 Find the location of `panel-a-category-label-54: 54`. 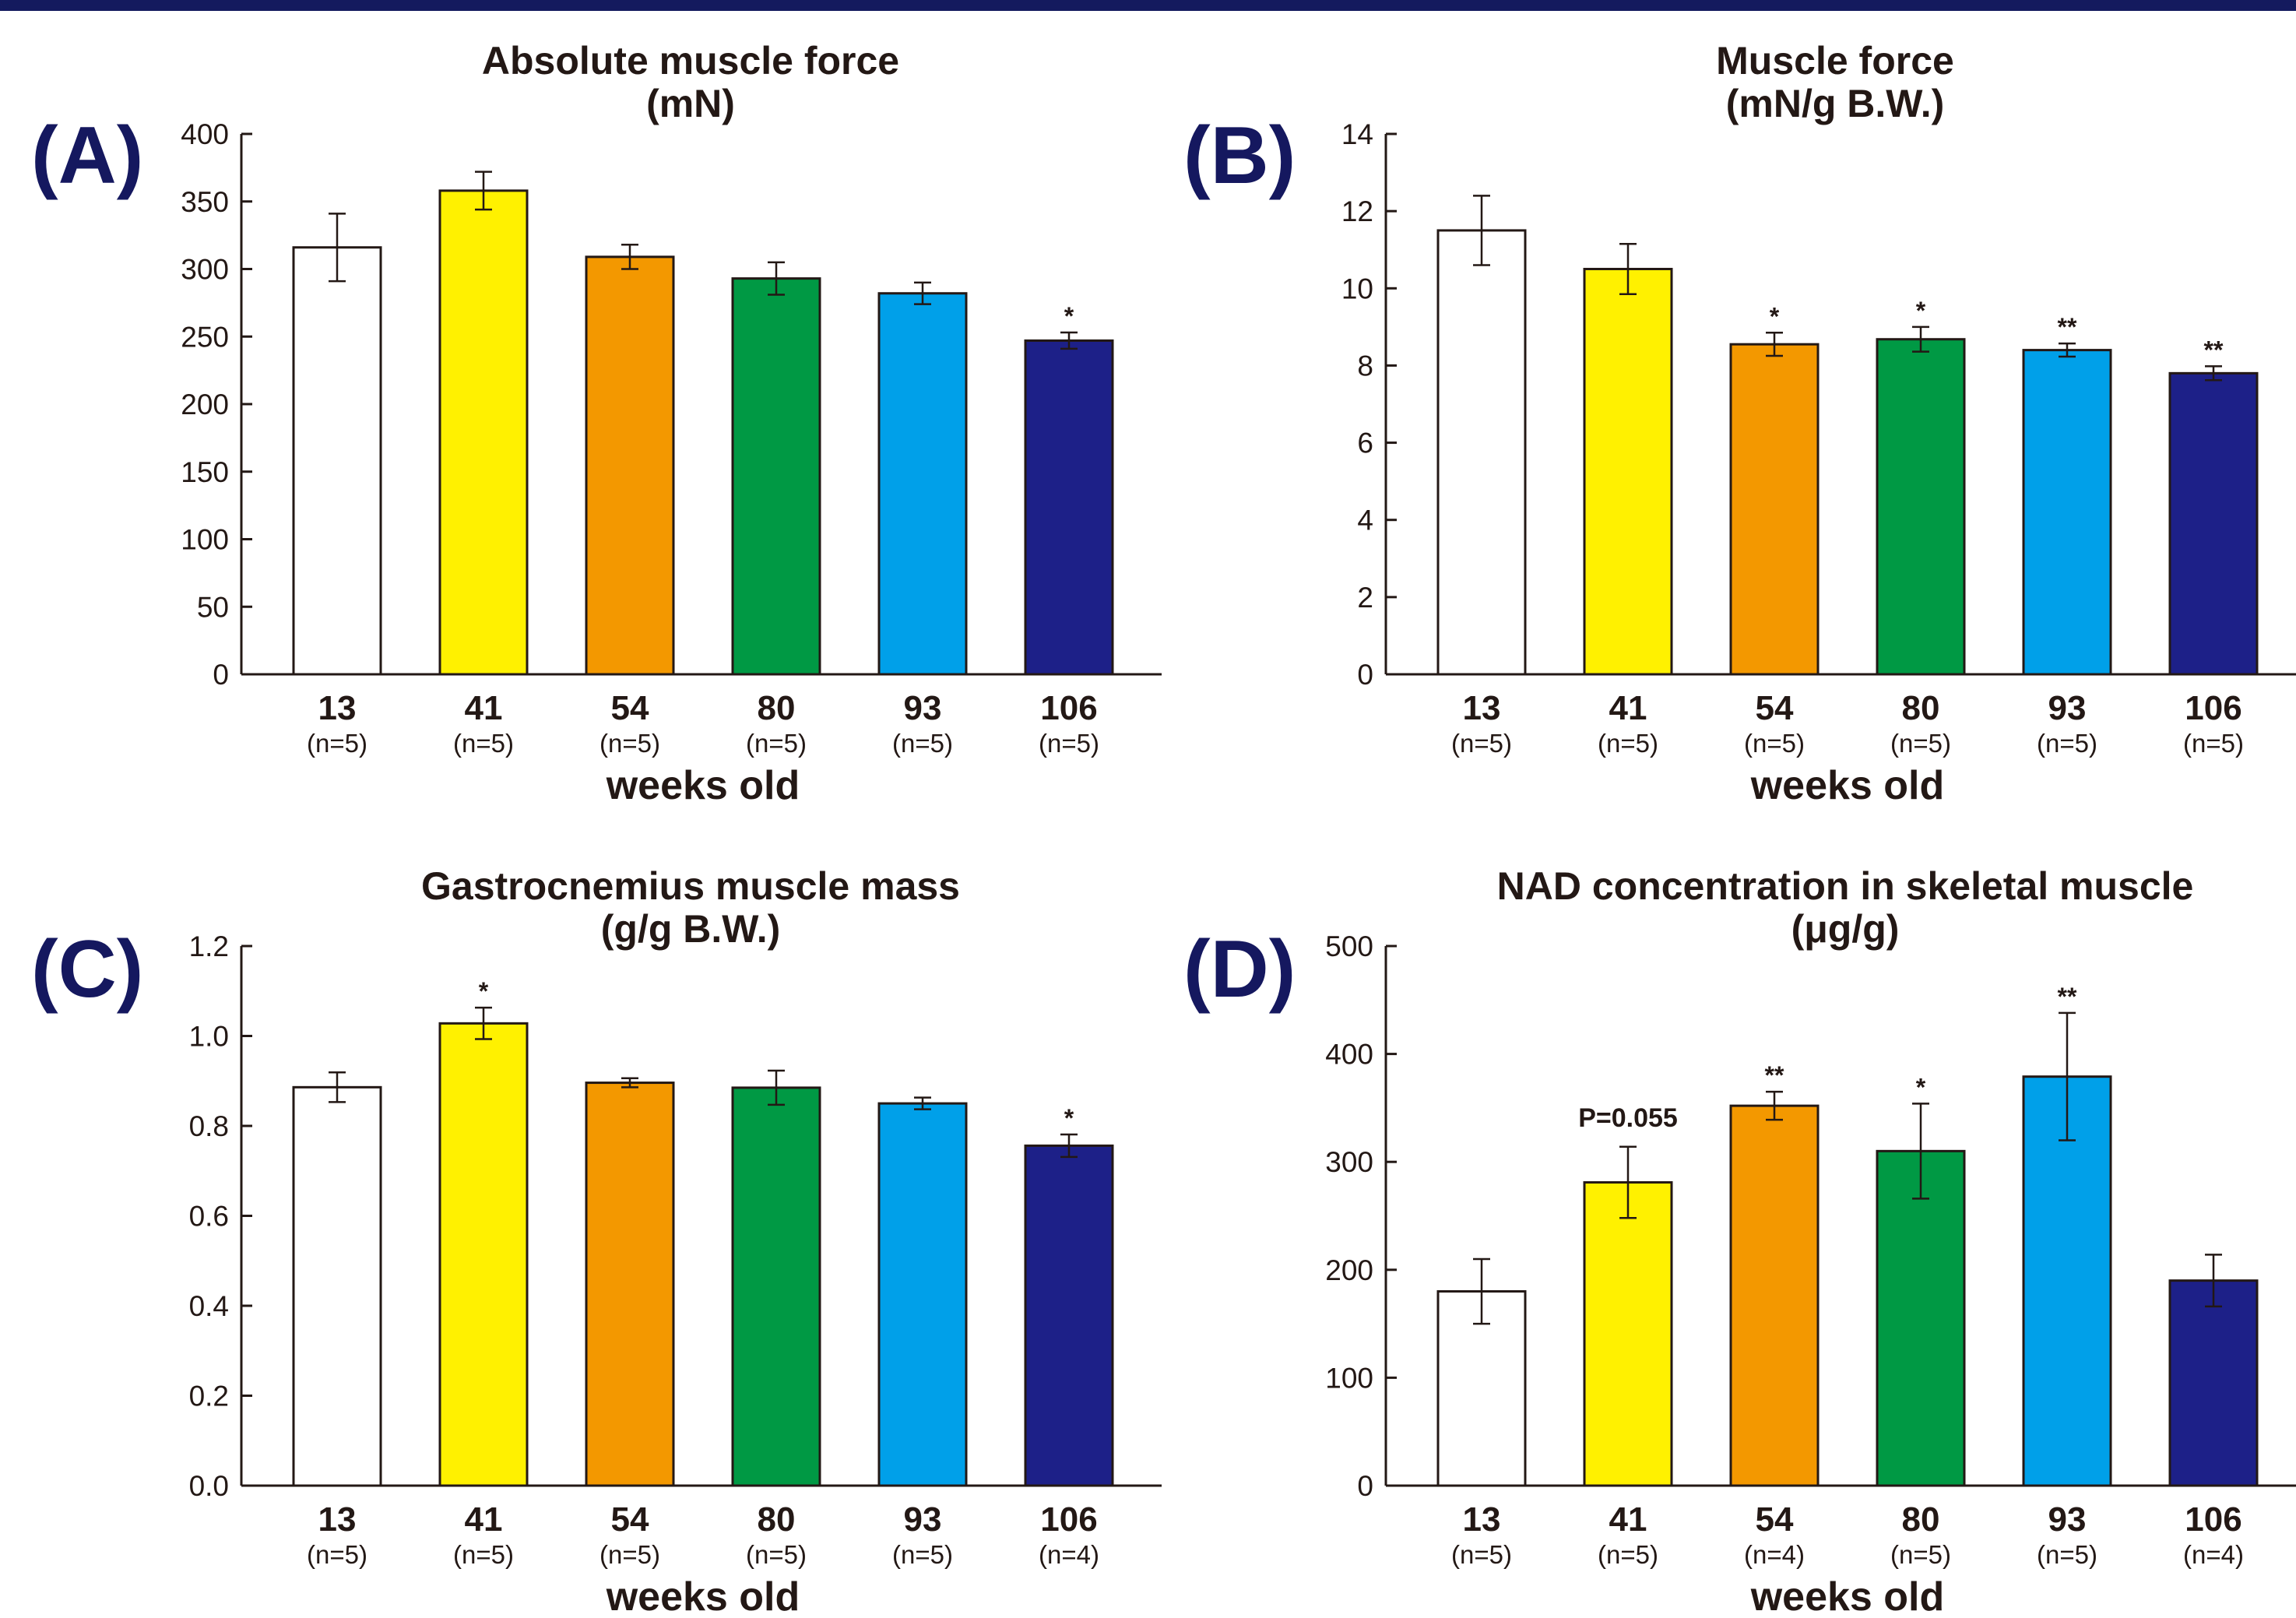

panel-a-category-label-54: 54 is located at coordinates (630, 708).